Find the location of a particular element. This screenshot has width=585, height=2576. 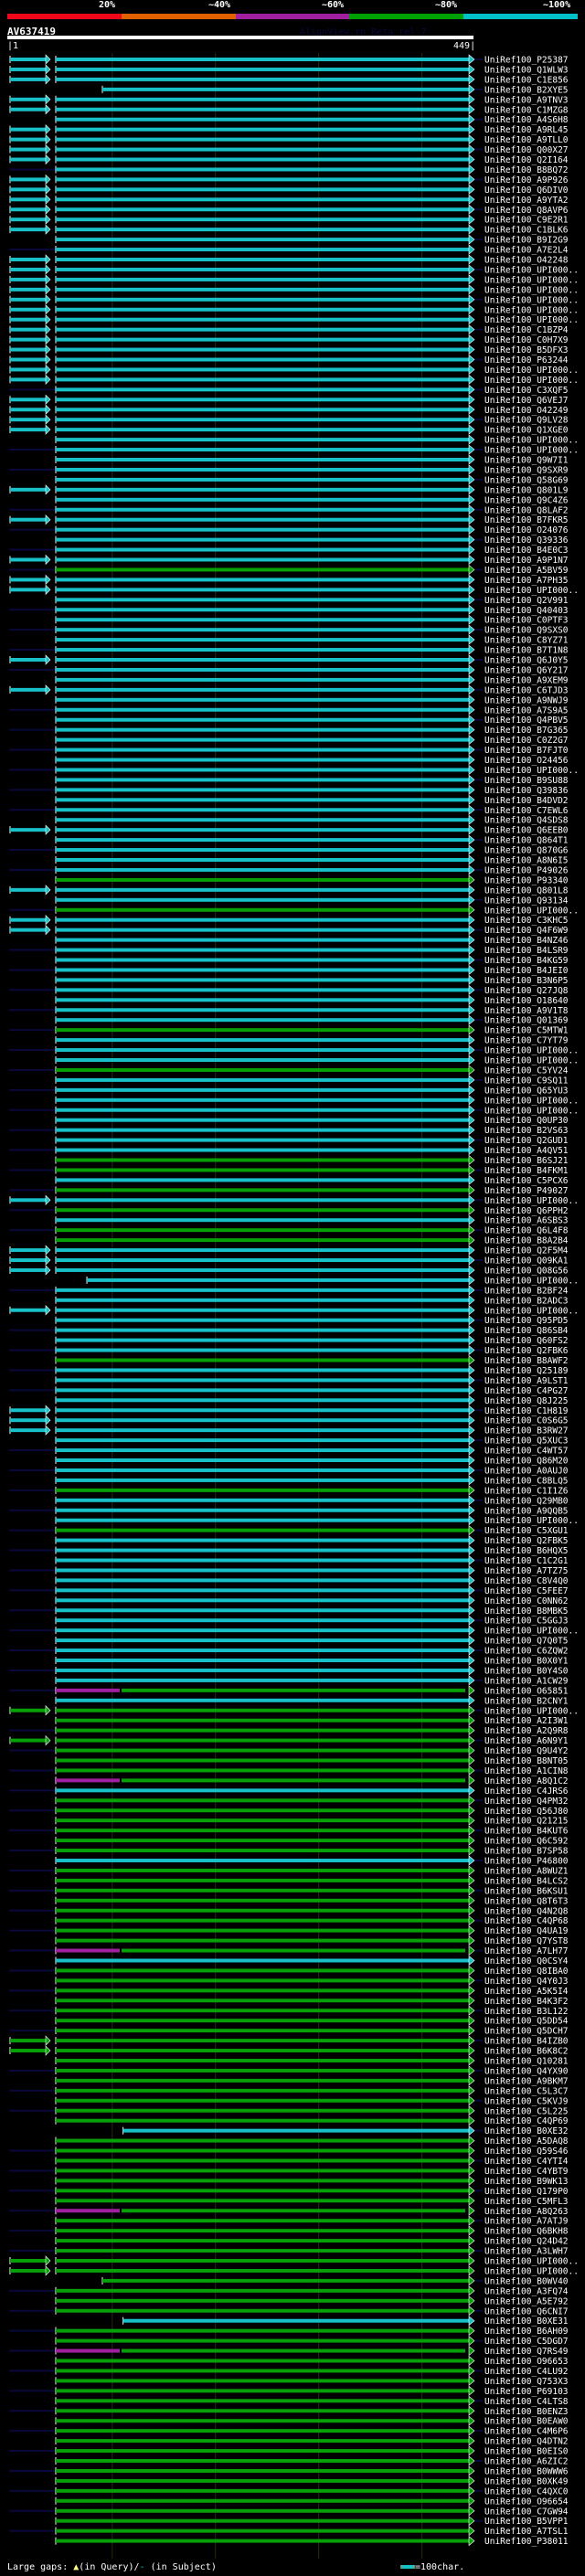

hit-row: UniRef100_C0PTF3 is located at coordinates (312, 620).